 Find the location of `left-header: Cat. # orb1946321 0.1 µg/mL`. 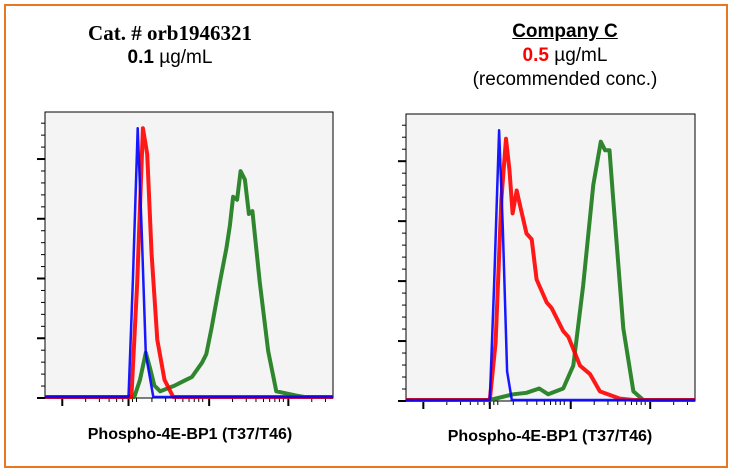

left-header: Cat. # orb1946321 0.1 µg/mL is located at coordinates (170, 45).